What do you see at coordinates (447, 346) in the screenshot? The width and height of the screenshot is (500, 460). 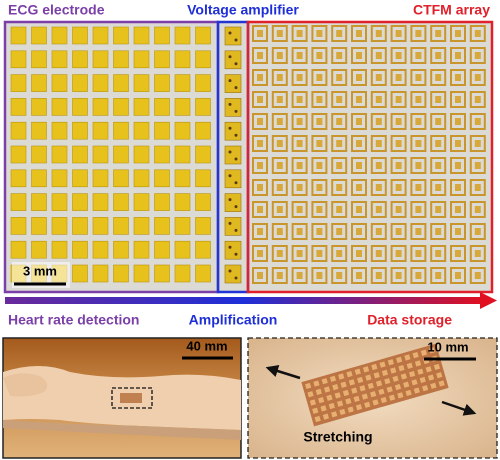 I see `stretch-scale-label: 10 mm` at bounding box center [447, 346].